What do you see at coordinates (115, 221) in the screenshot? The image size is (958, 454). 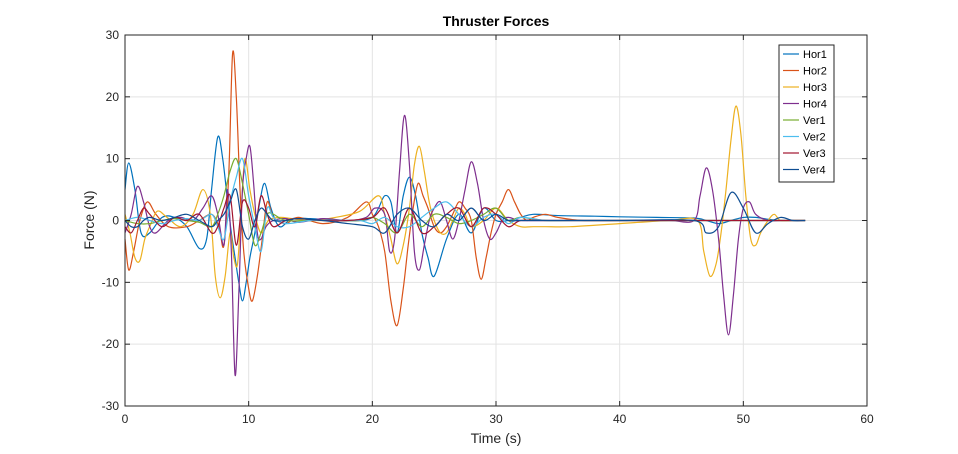 I see `y-tick-label: 0` at bounding box center [115, 221].